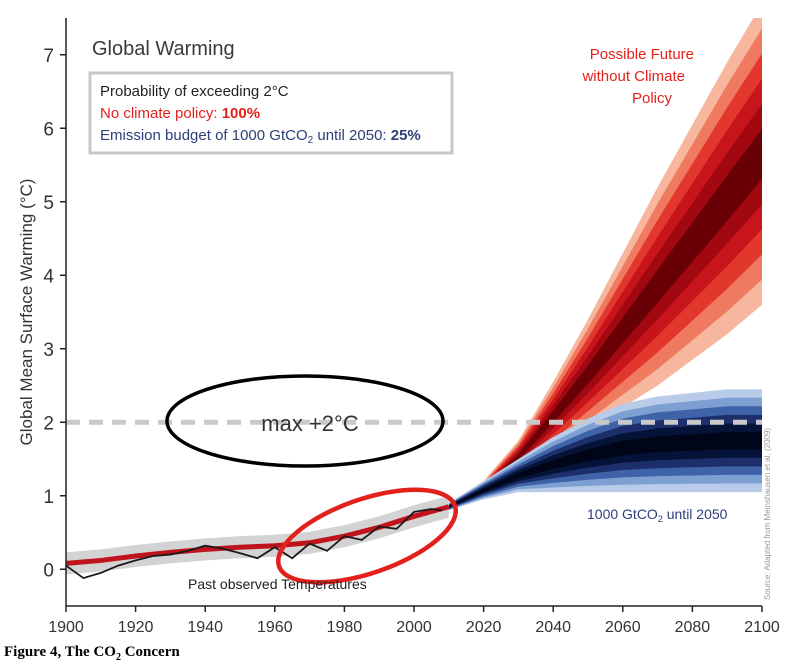 The image size is (787, 670). What do you see at coordinates (275, 627) in the screenshot?
I see `x-tick-label: 1960` at bounding box center [275, 627].